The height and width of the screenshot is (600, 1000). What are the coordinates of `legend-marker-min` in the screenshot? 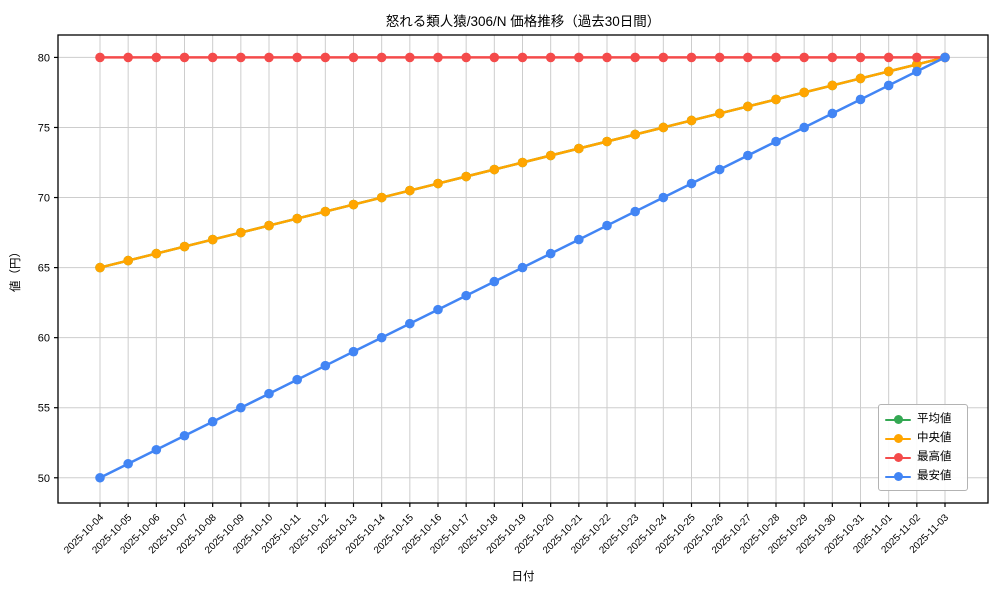 It's located at (898, 477).